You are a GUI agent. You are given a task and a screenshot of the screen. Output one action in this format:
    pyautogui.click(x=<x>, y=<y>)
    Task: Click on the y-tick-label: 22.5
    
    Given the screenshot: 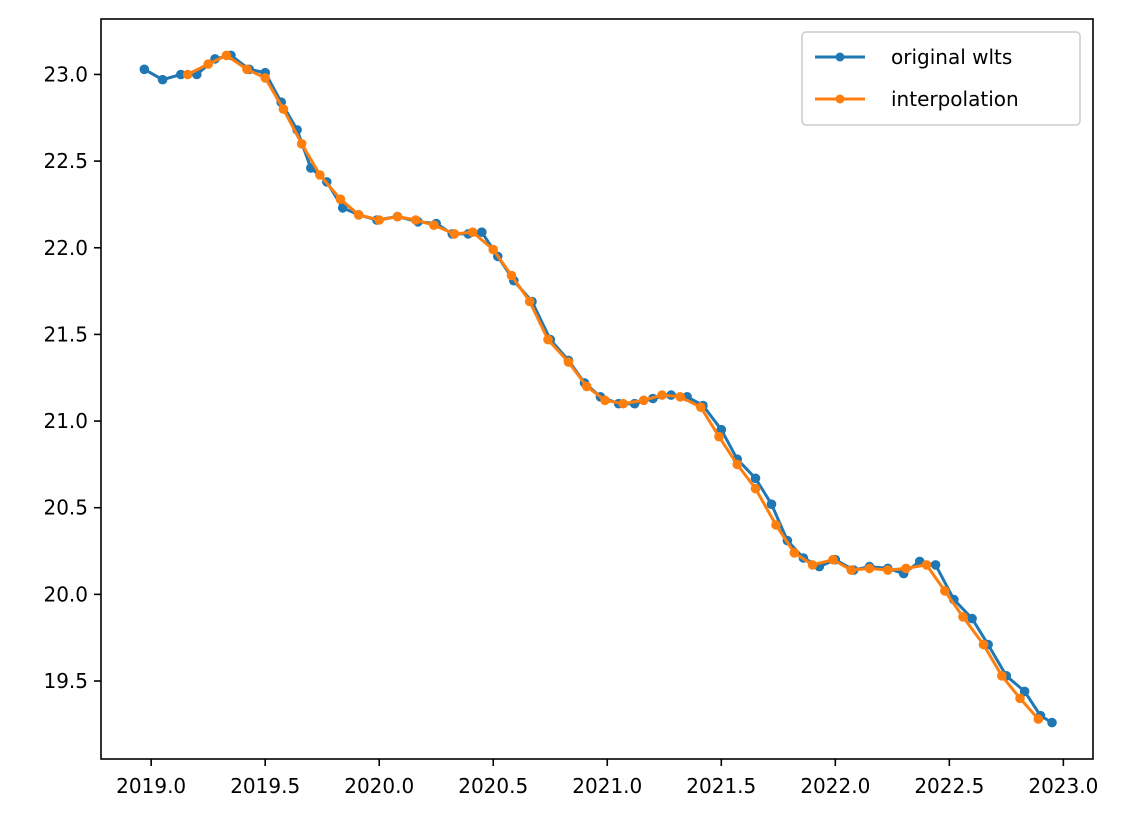 What is the action you would take?
    pyautogui.click(x=65, y=161)
    